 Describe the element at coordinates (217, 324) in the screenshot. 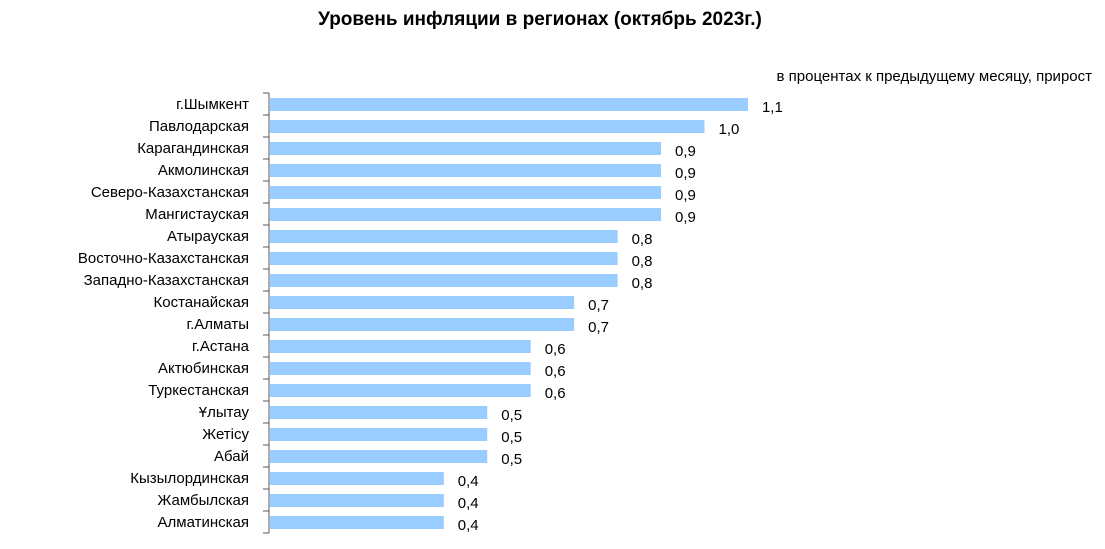

I see `category-label: г.Алматы` at that location.